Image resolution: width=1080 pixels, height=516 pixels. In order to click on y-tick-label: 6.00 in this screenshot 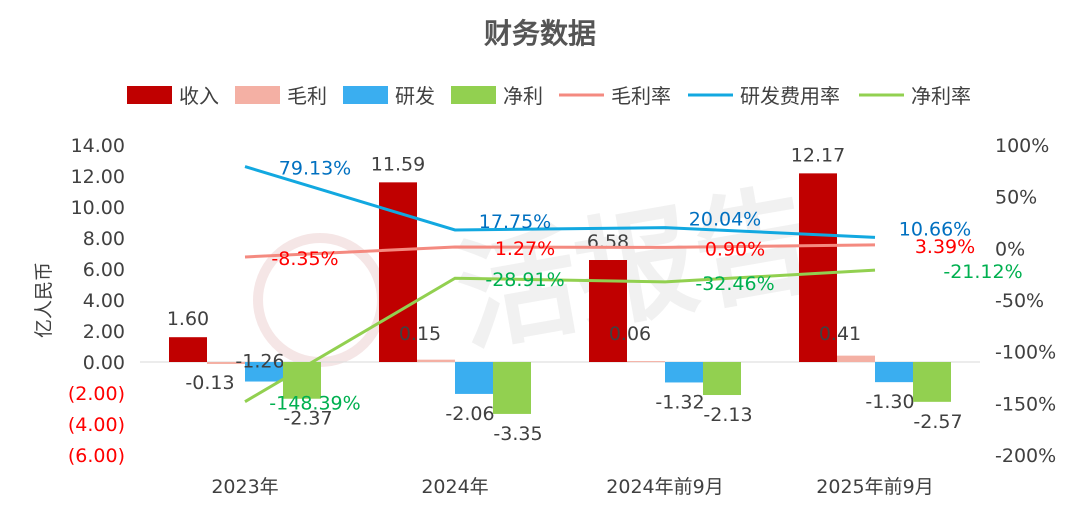, I will do `click(104, 270)`.